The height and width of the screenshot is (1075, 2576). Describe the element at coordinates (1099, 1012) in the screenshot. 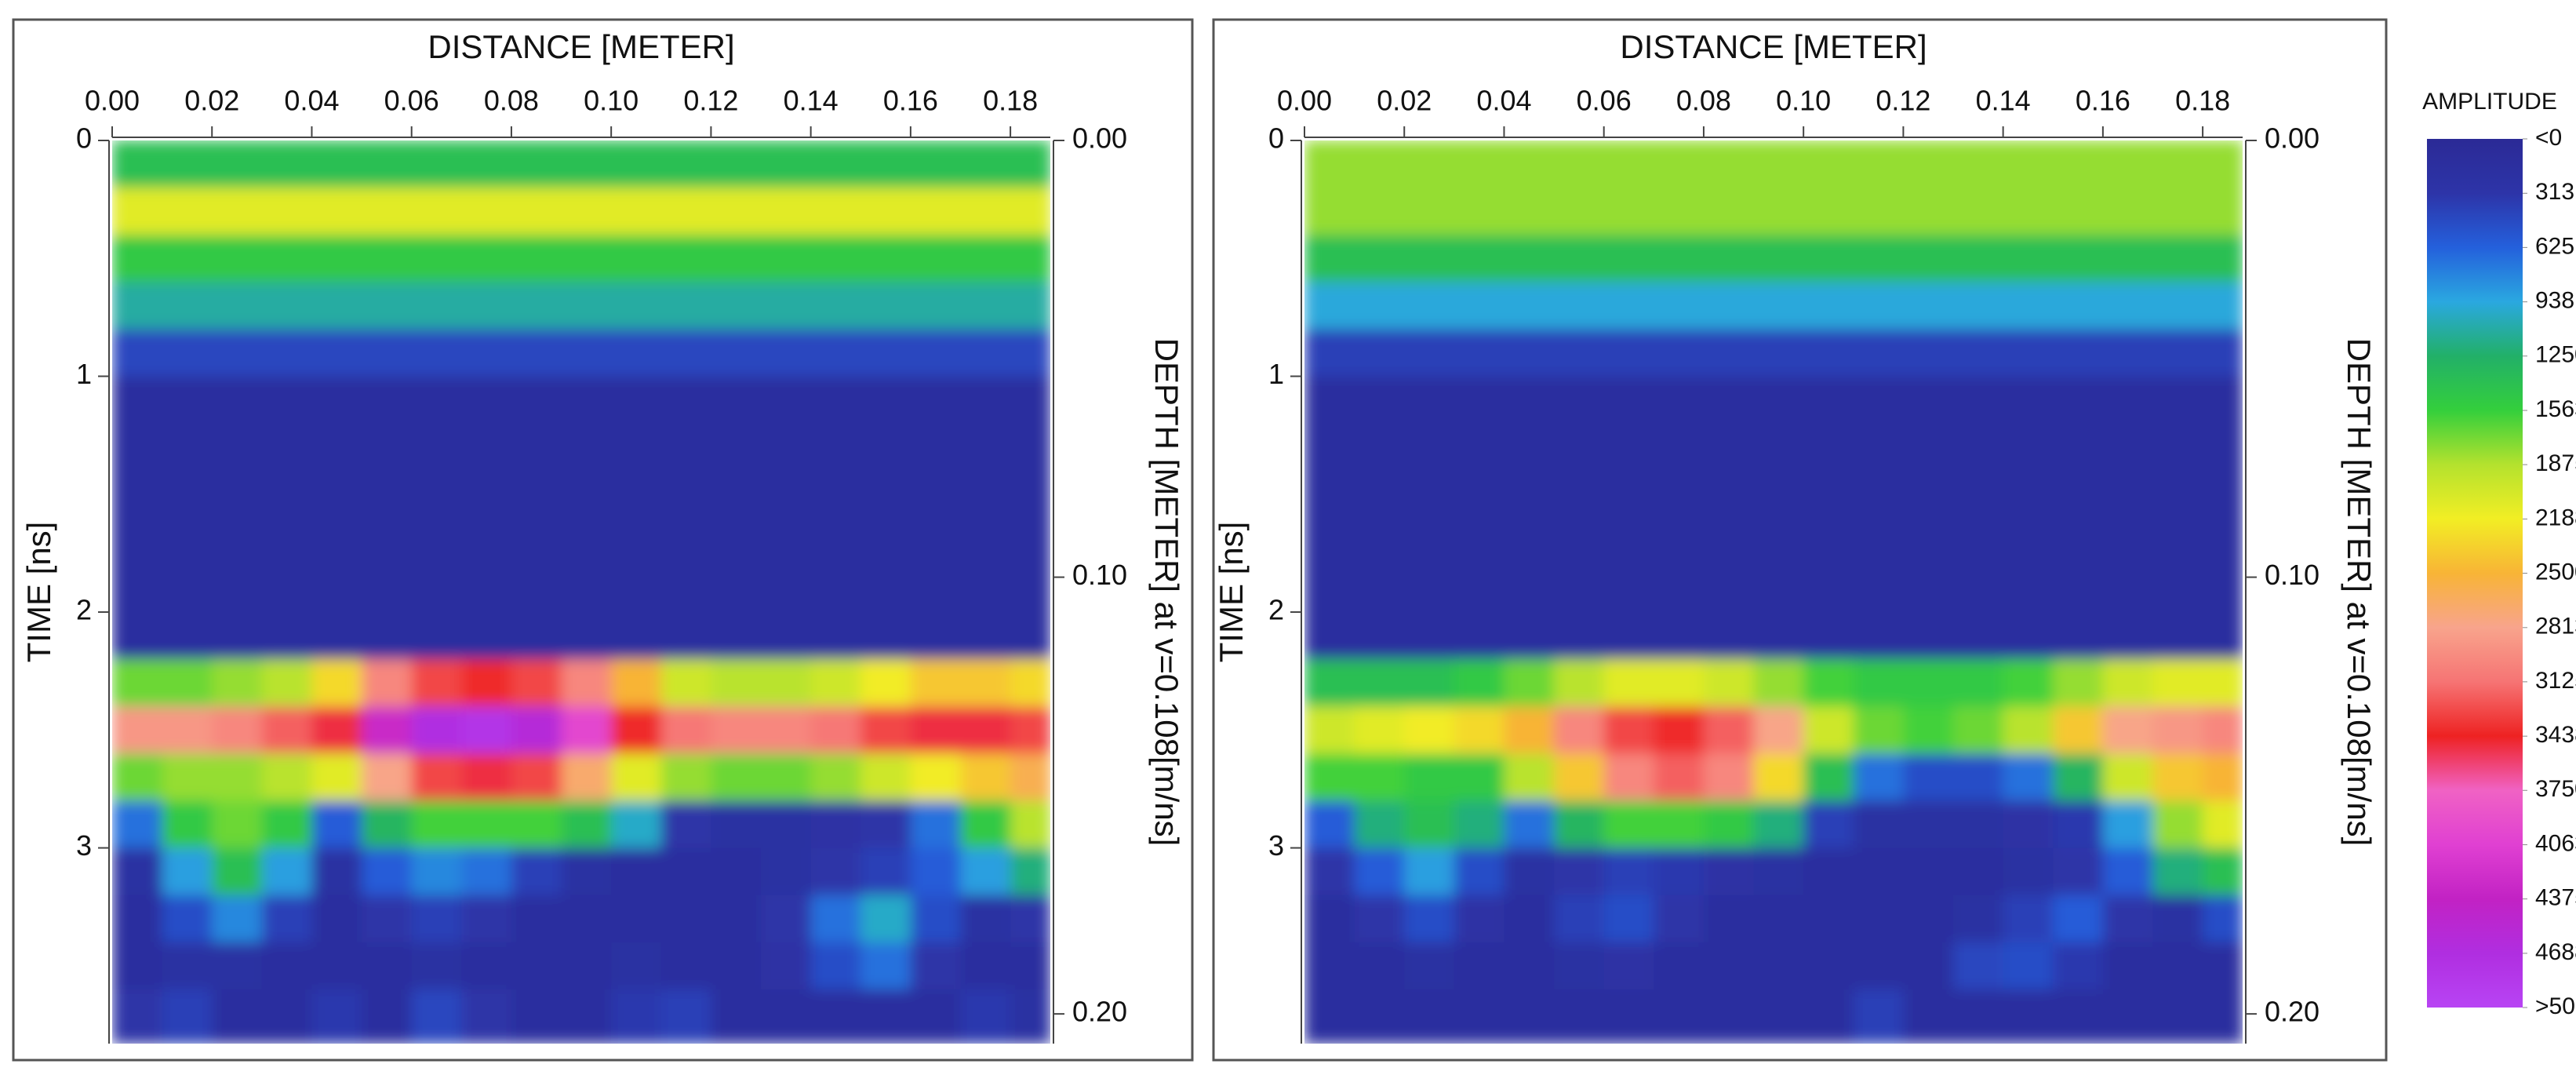

I see `y2-tick-label: 0.20` at that location.